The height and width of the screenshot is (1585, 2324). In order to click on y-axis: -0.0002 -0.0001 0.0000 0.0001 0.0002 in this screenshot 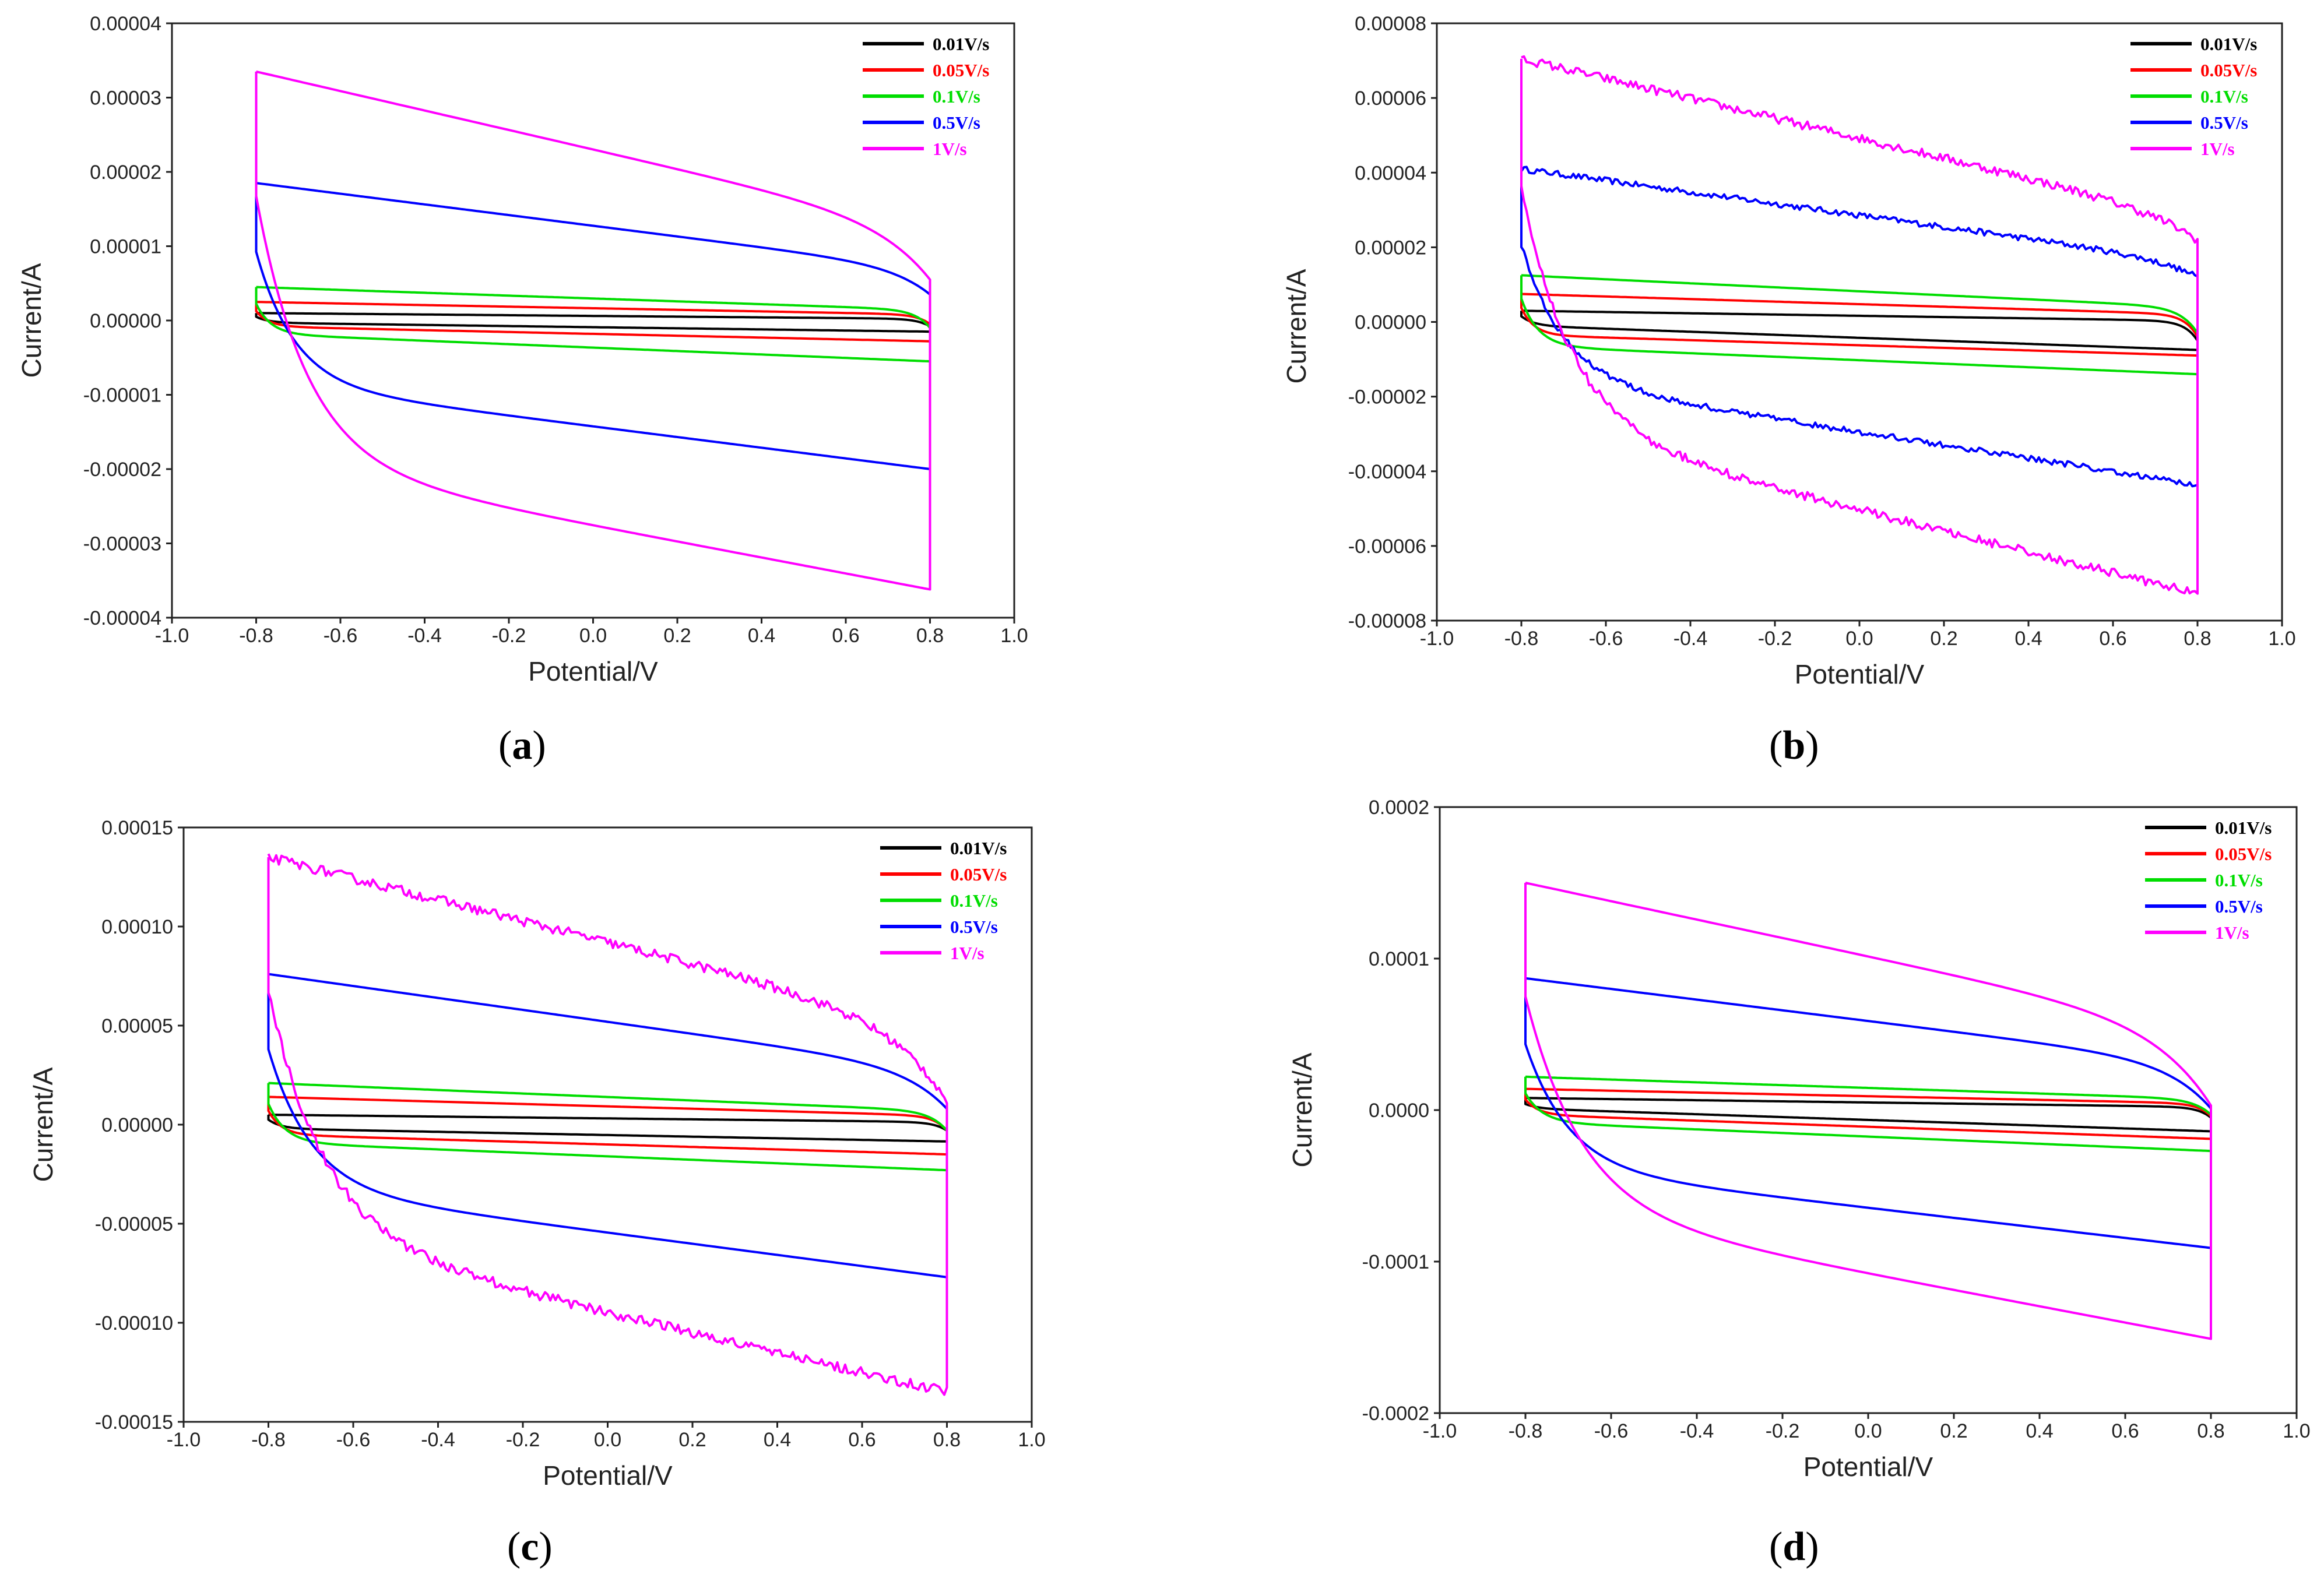, I will do `click(1401, 1111)`.